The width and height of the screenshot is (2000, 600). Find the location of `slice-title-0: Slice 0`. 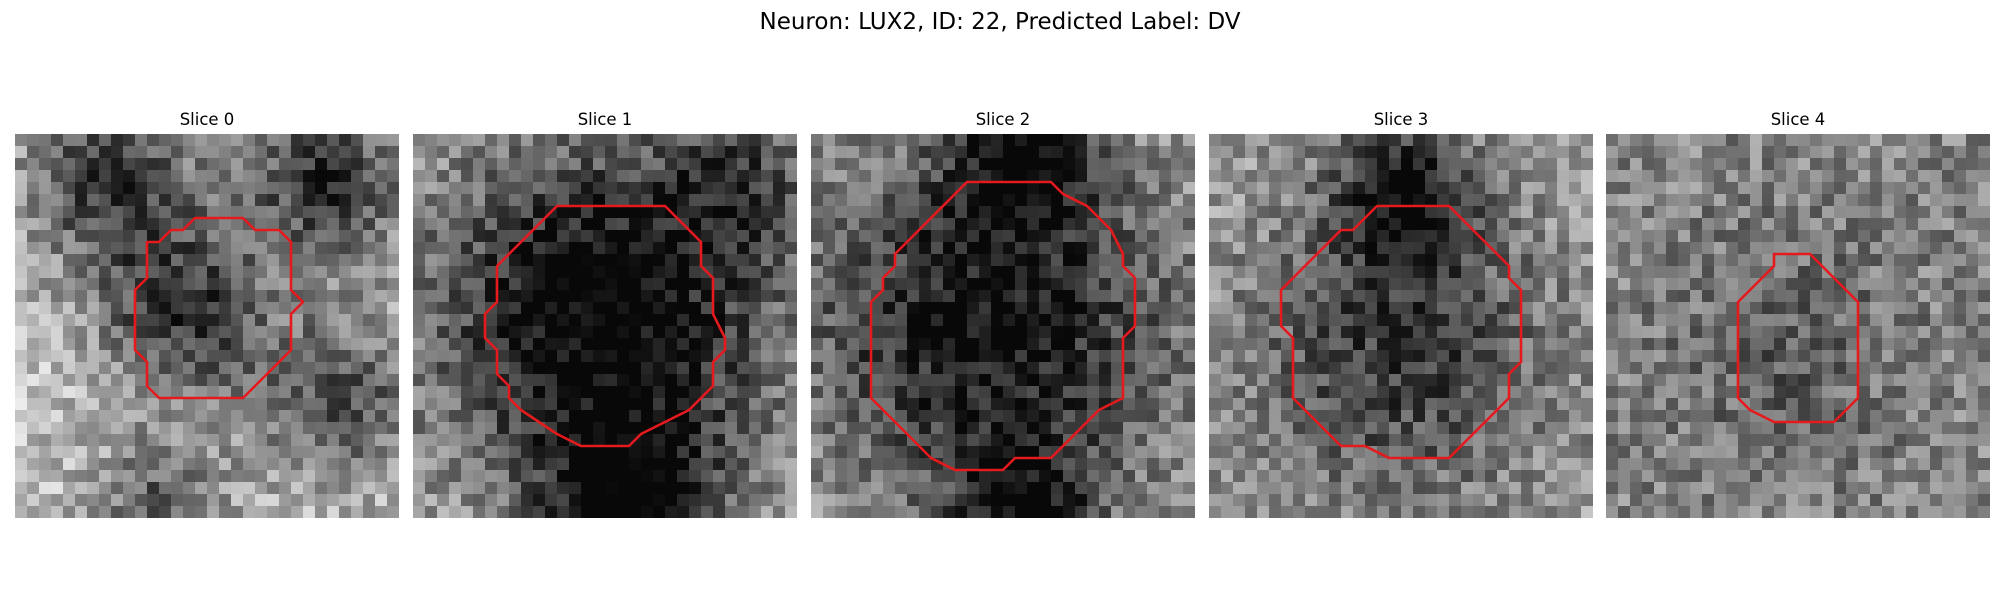

slice-title-0: Slice 0 is located at coordinates (207, 119).